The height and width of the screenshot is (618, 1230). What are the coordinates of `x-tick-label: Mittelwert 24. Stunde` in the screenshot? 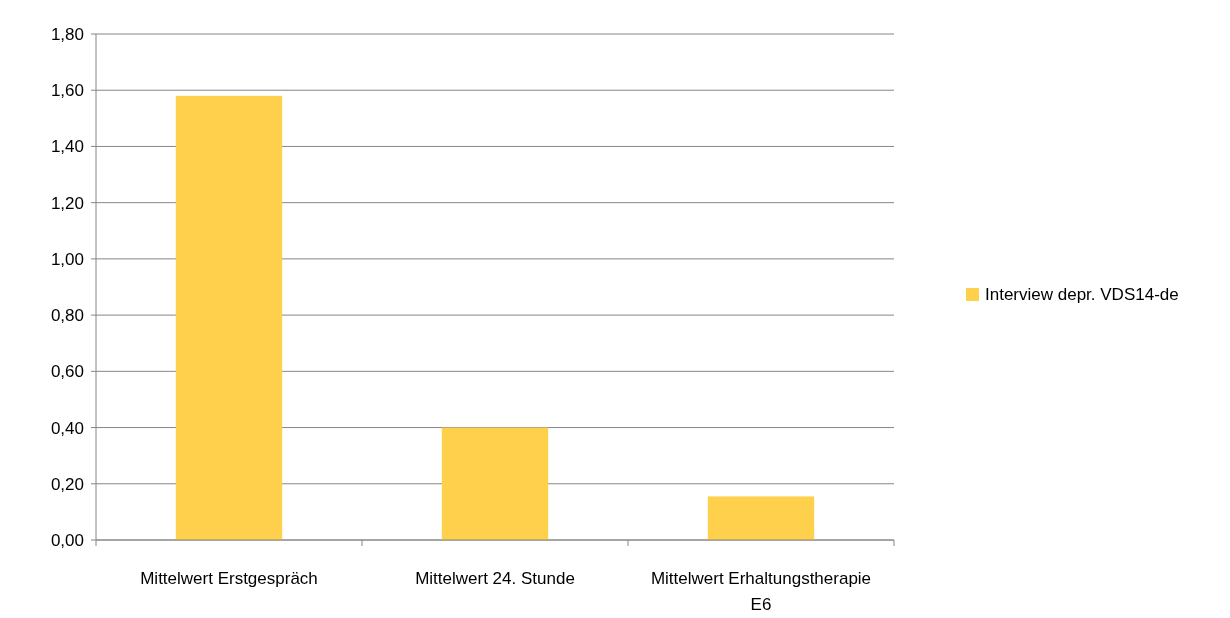 It's located at (495, 578).